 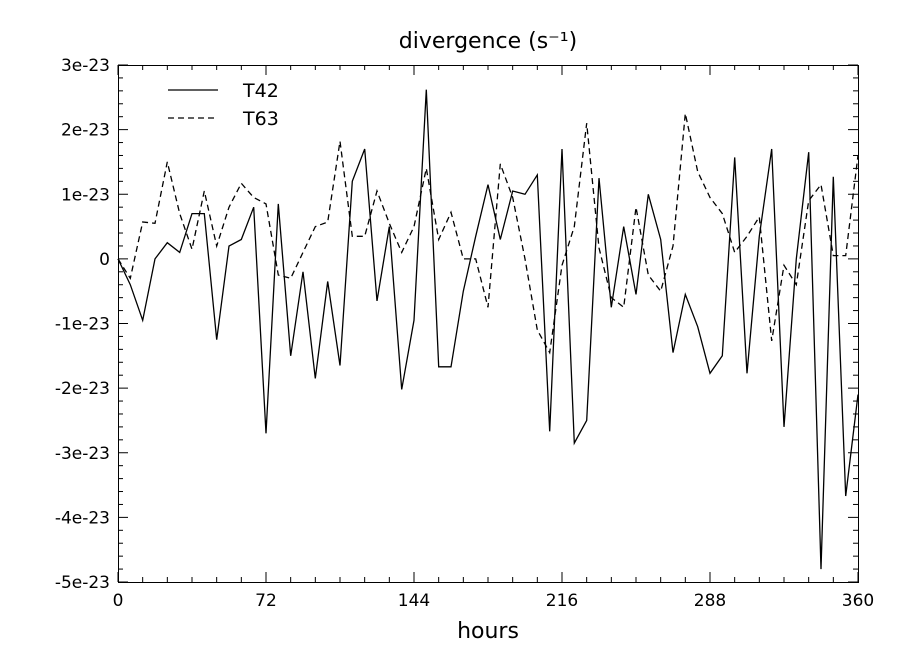 What do you see at coordinates (85, 195) in the screenshot?
I see `y-tick-label: 1e-23` at bounding box center [85, 195].